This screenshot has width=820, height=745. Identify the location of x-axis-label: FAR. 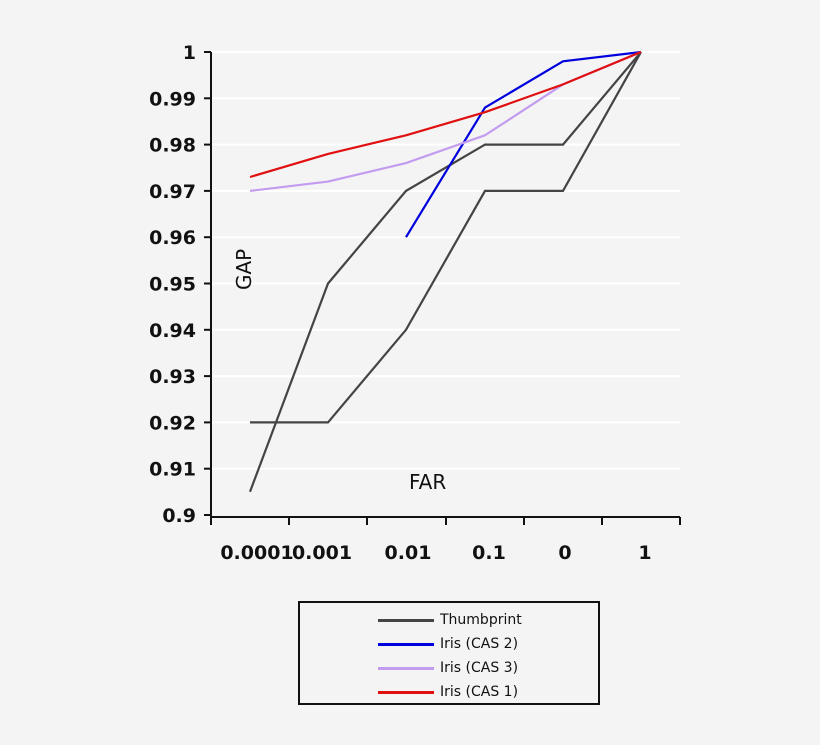
(427, 482).